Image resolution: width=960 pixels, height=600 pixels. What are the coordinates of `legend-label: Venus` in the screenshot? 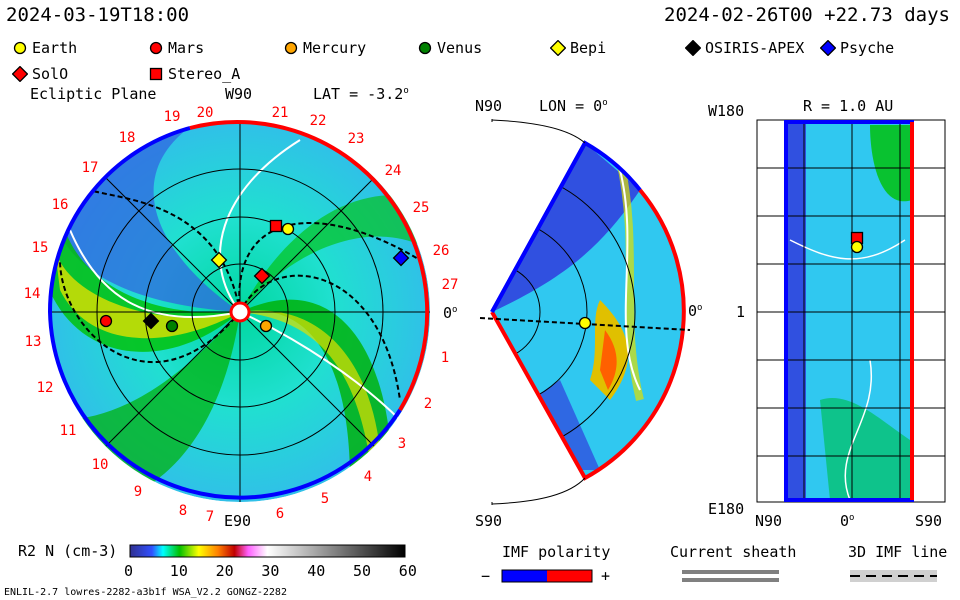 It's located at (460, 48).